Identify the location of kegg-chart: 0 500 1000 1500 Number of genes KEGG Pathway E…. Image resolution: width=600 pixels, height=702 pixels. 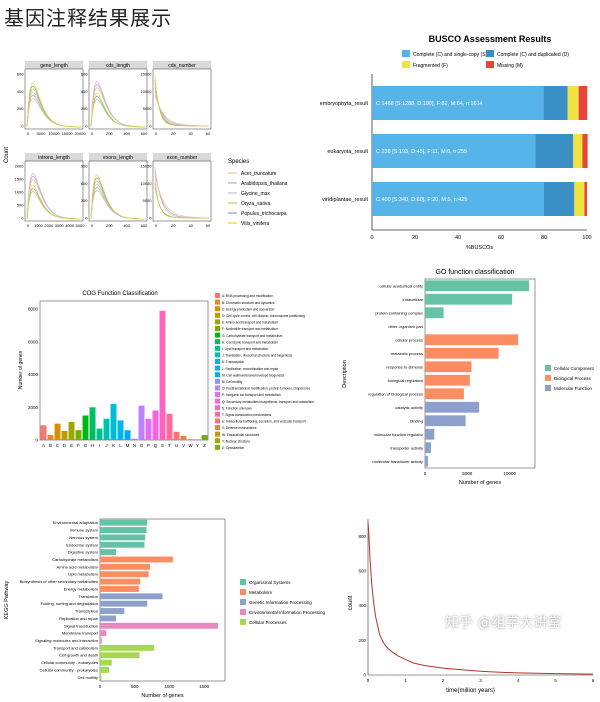
(165, 608).